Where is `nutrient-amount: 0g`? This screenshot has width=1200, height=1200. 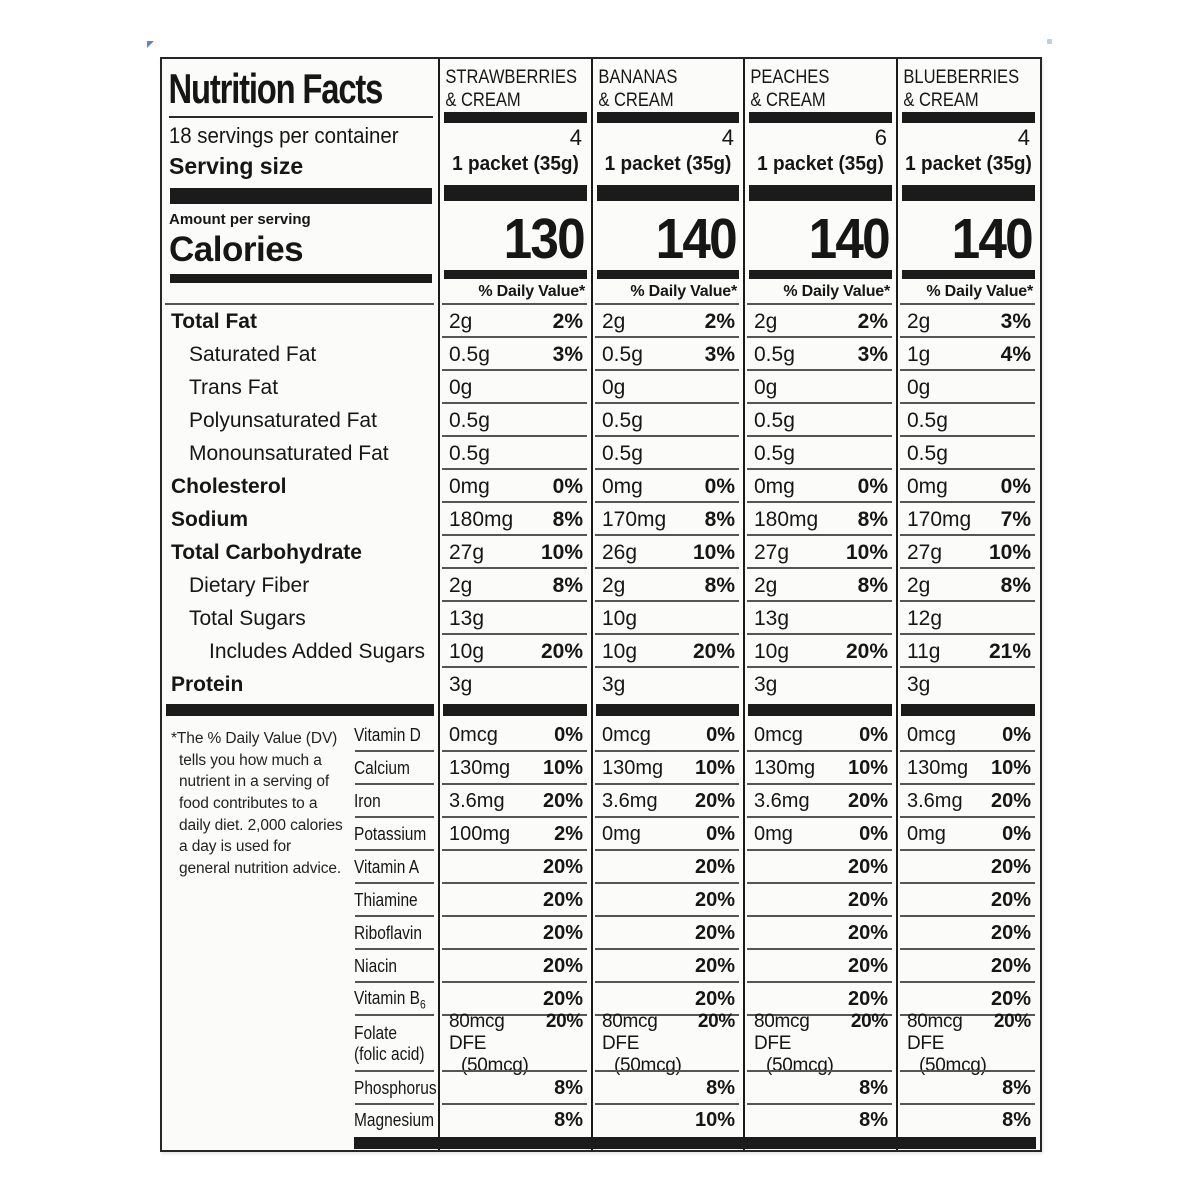 nutrient-amount: 0g is located at coordinates (919, 387).